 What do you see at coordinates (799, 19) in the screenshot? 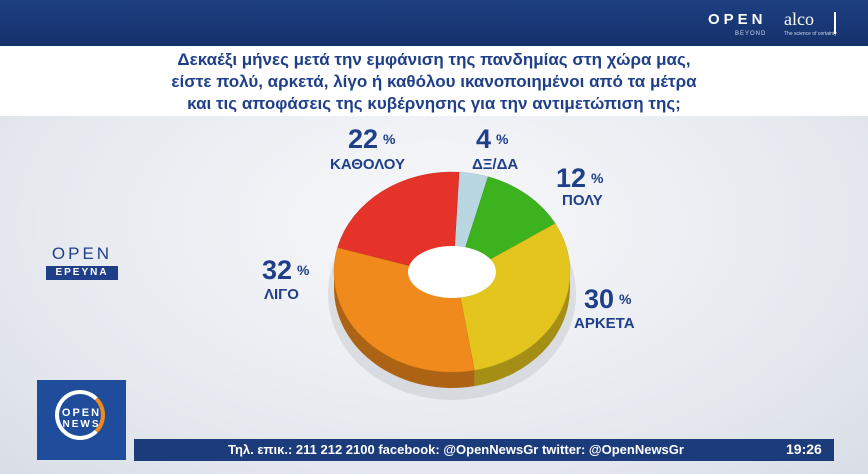
I see `alco-logo: alco` at bounding box center [799, 19].